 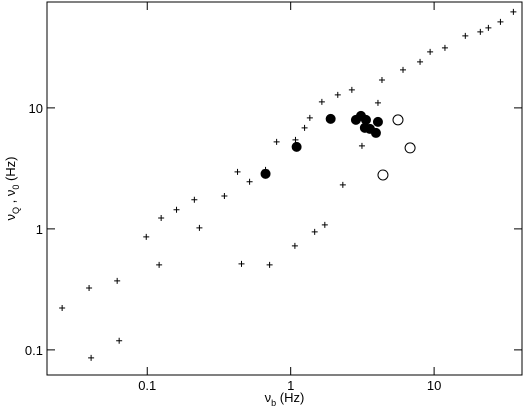 I want to click on x-axis-label: νb (Hz), so click(x=285, y=399).